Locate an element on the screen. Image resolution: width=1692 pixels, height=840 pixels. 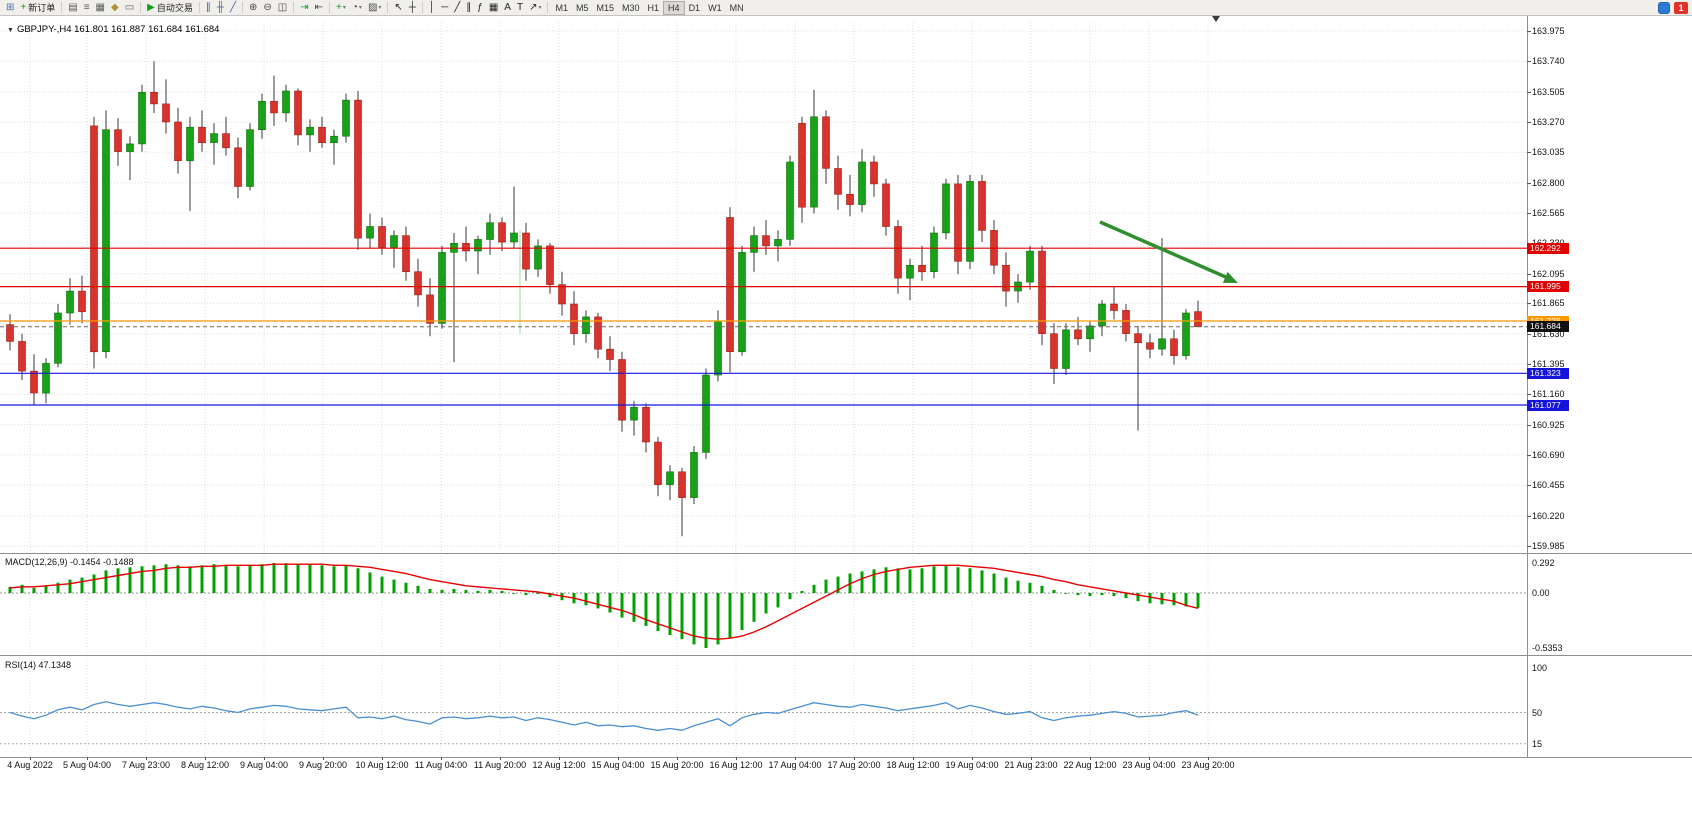
horizontal-line-button: ─ is located at coordinates (444, 8).